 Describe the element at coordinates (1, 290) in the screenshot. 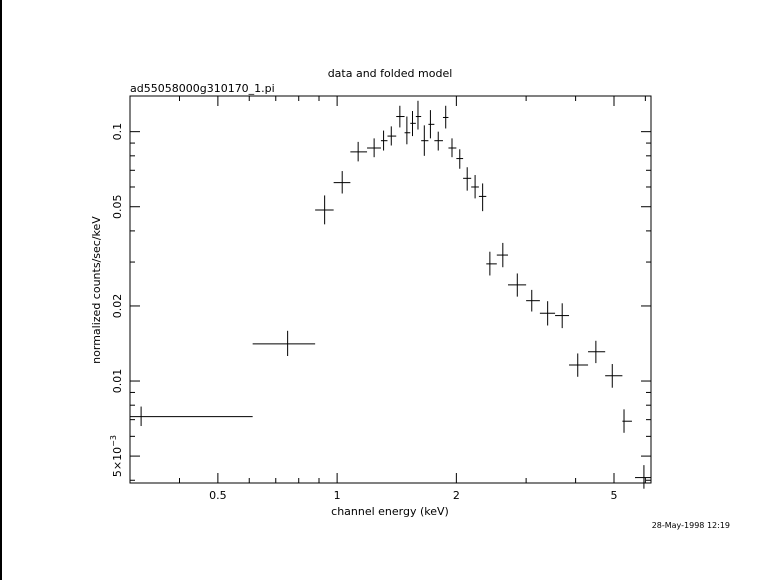

I see `window-left-edge` at that location.